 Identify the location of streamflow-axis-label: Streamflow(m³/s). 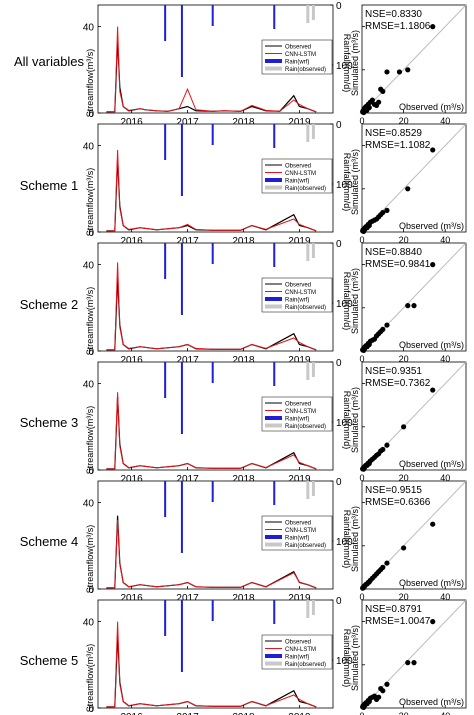
(90, 321).